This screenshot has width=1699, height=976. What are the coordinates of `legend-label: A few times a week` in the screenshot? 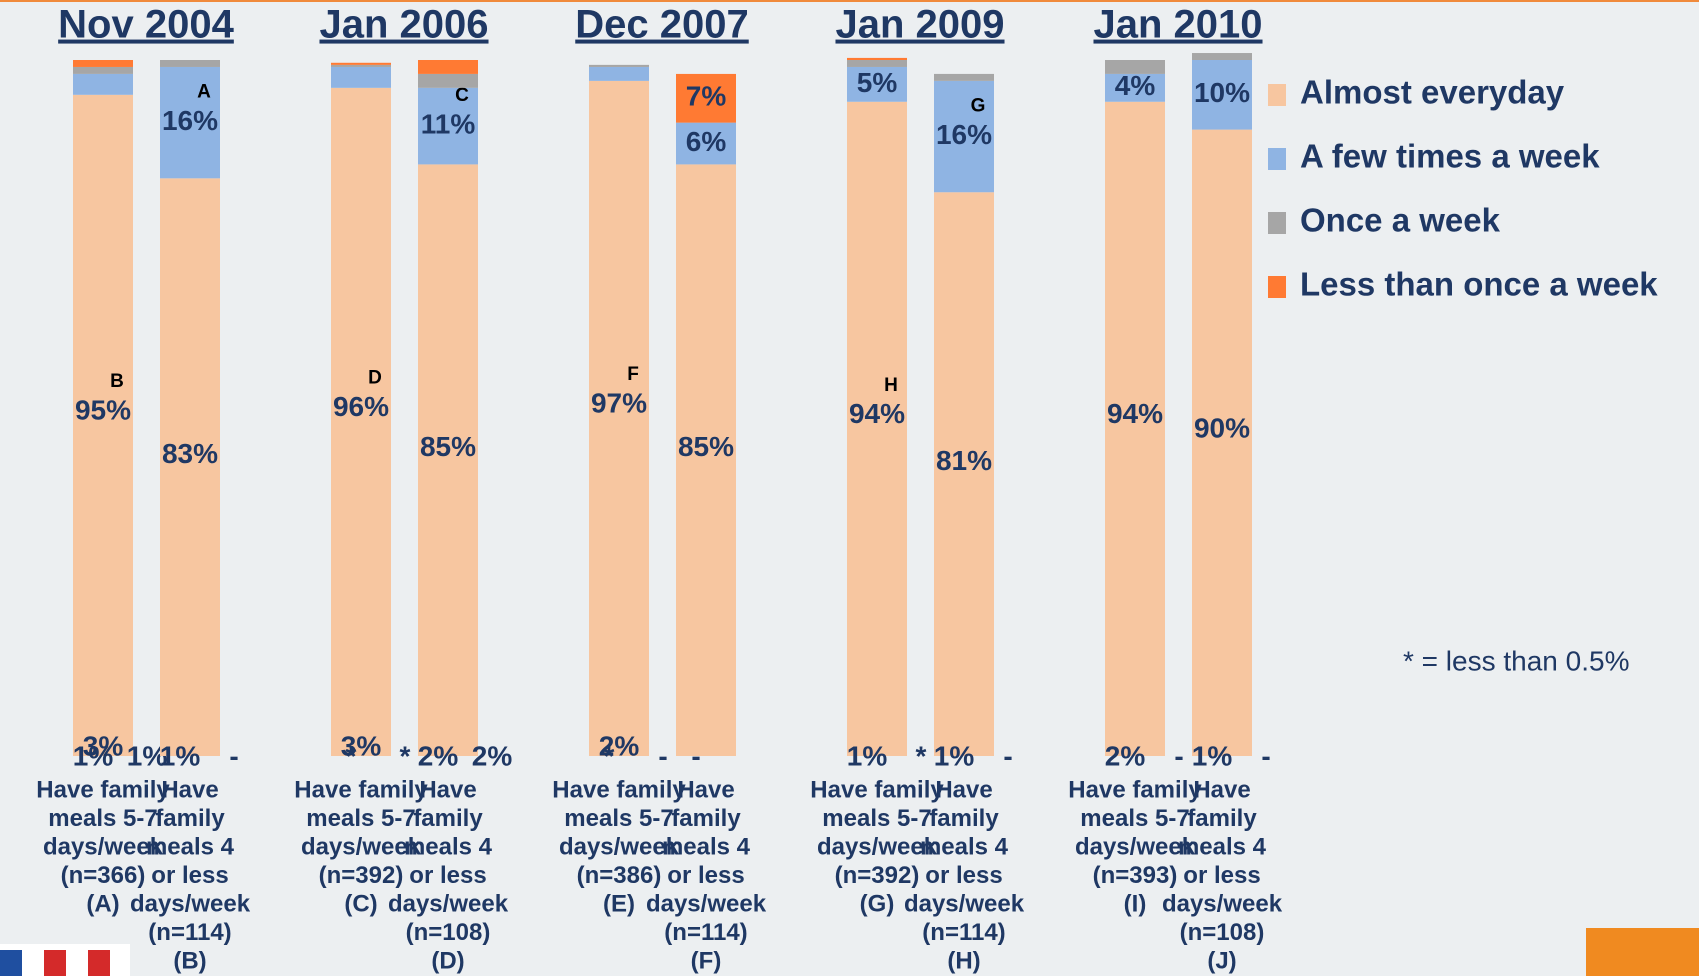 It's located at (1450, 156).